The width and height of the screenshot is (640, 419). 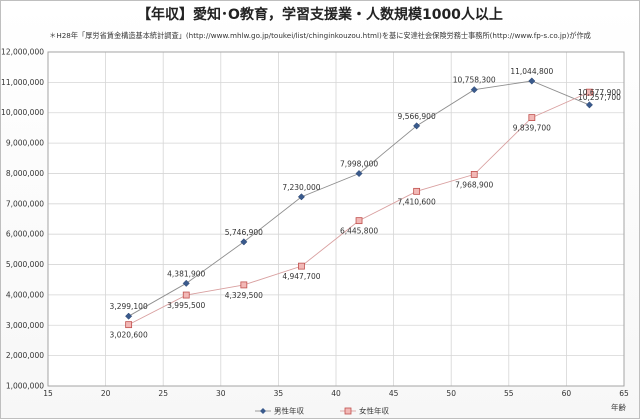 What do you see at coordinates (417, 201) in the screenshot?
I see `data-label: 7,410,600` at bounding box center [417, 201].